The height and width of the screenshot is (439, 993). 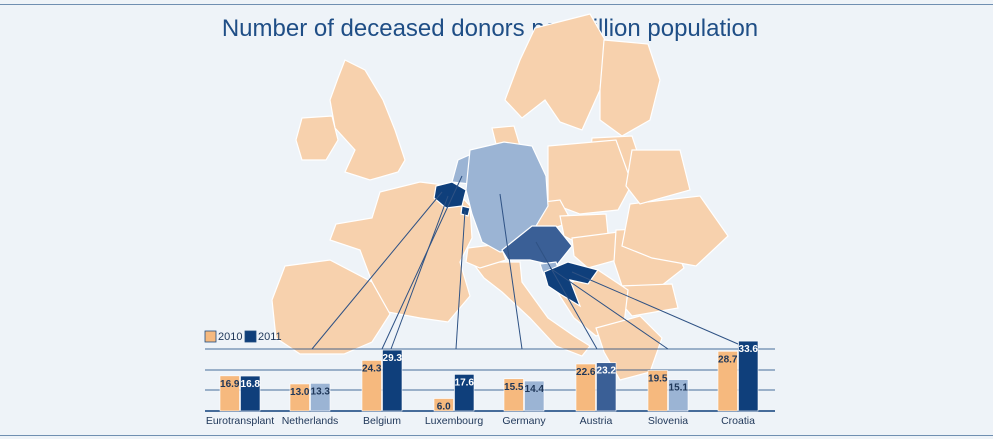 What do you see at coordinates (678, 395) in the screenshot?
I see `bar-2011-slovenia` at bounding box center [678, 395].